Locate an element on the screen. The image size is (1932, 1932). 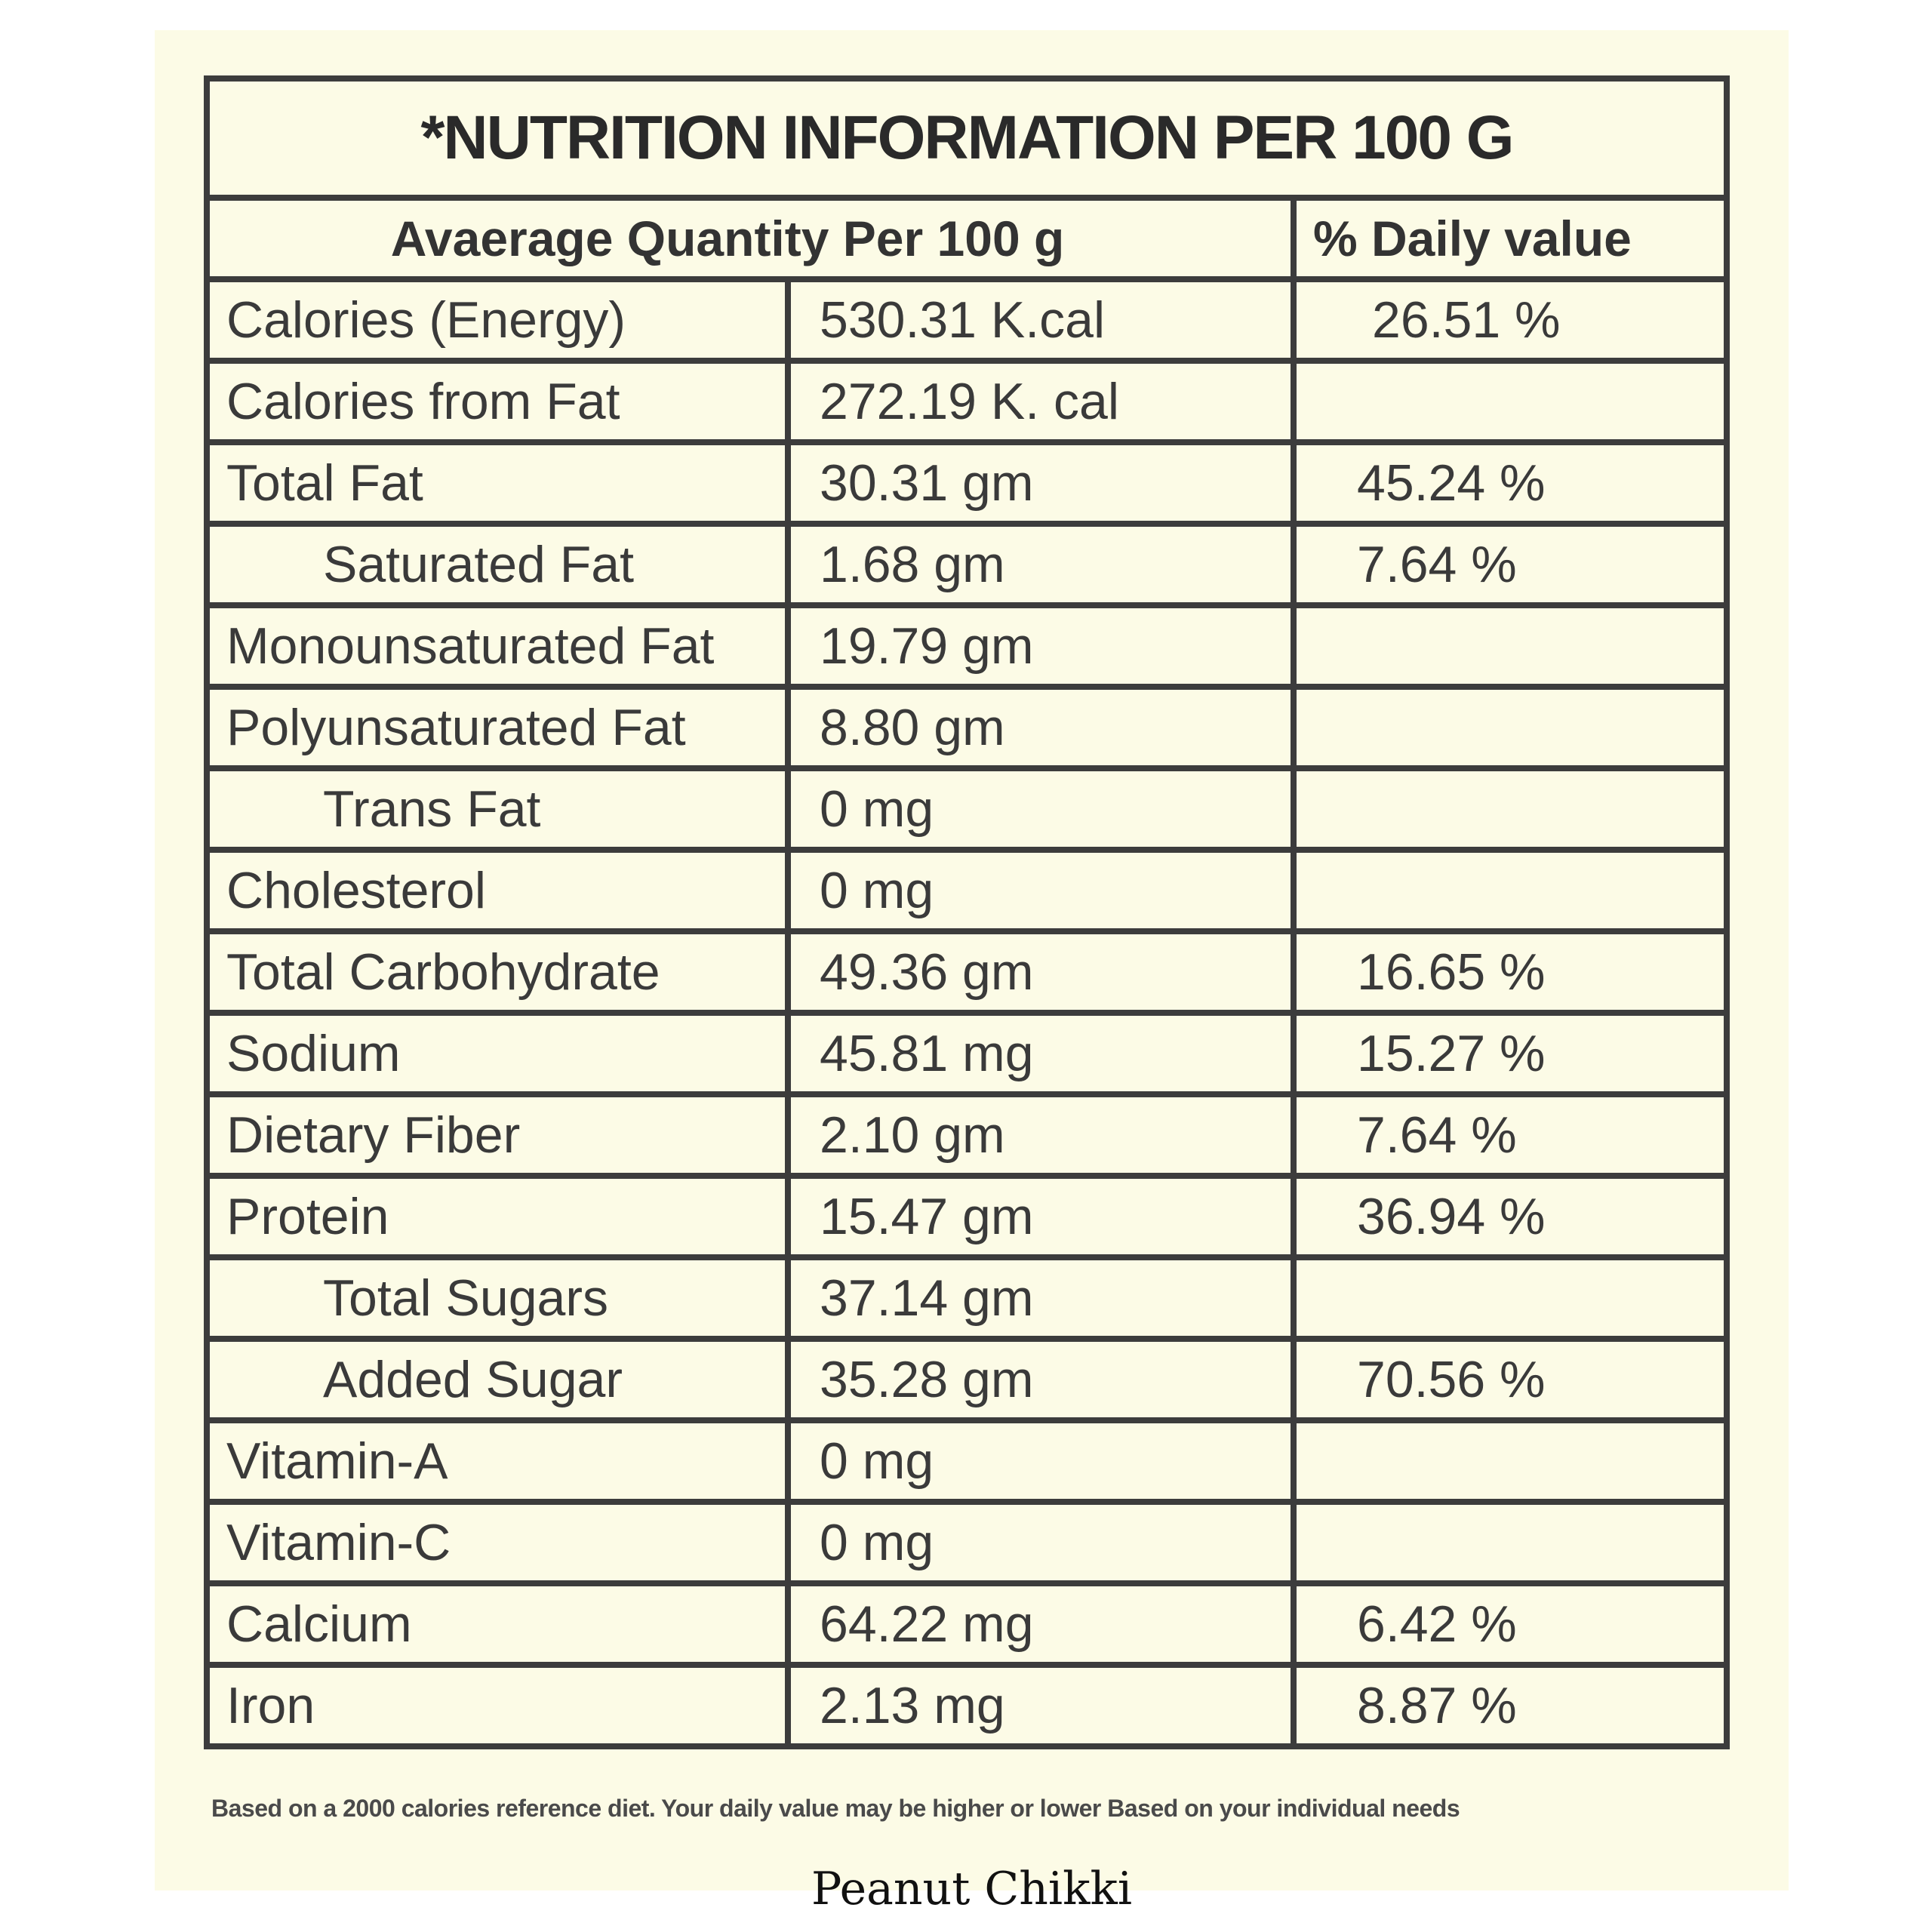
nutrient-name: Cholesterol is located at coordinates (500, 890).